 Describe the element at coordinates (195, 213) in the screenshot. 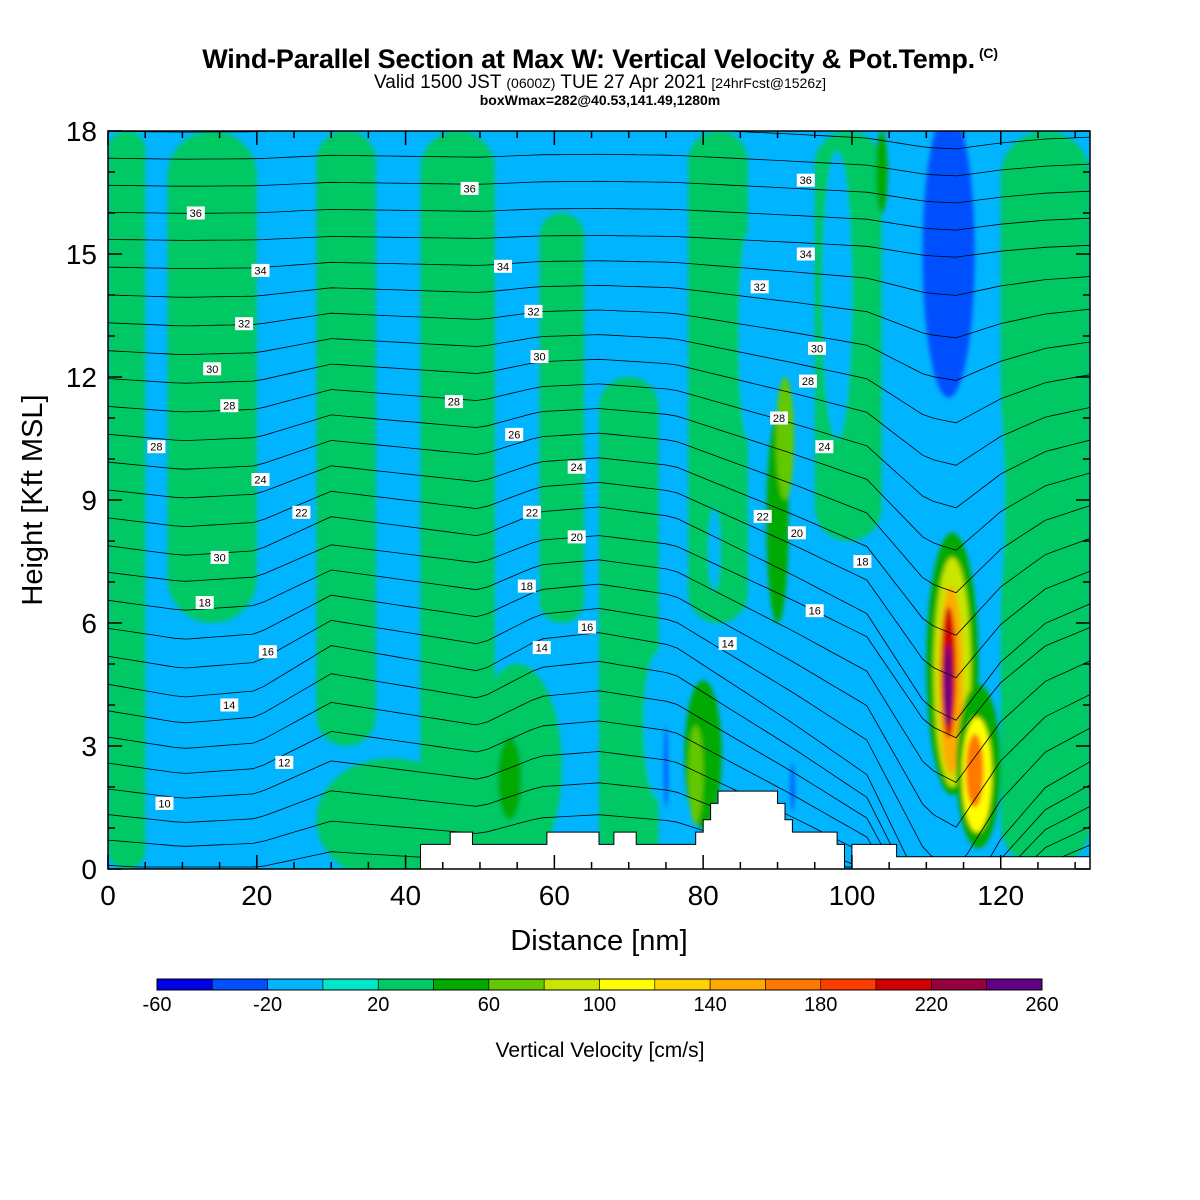

I see `isentrope-label: 36` at that location.